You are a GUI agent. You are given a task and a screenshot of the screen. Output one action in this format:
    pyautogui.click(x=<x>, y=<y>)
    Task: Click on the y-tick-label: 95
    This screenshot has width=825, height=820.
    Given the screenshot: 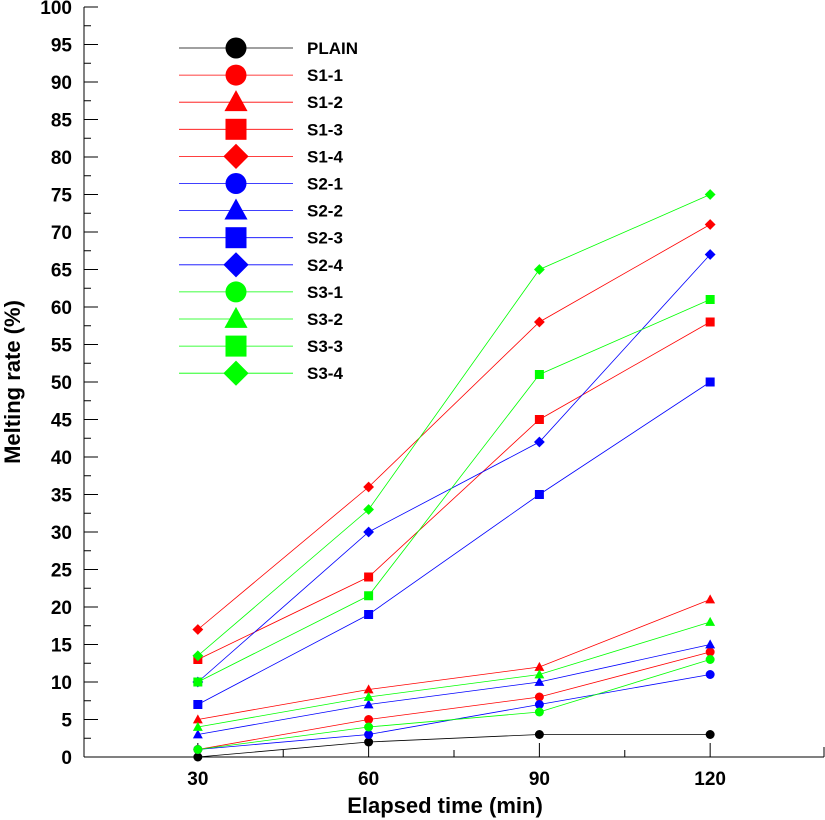 What is the action you would take?
    pyautogui.click(x=62, y=46)
    